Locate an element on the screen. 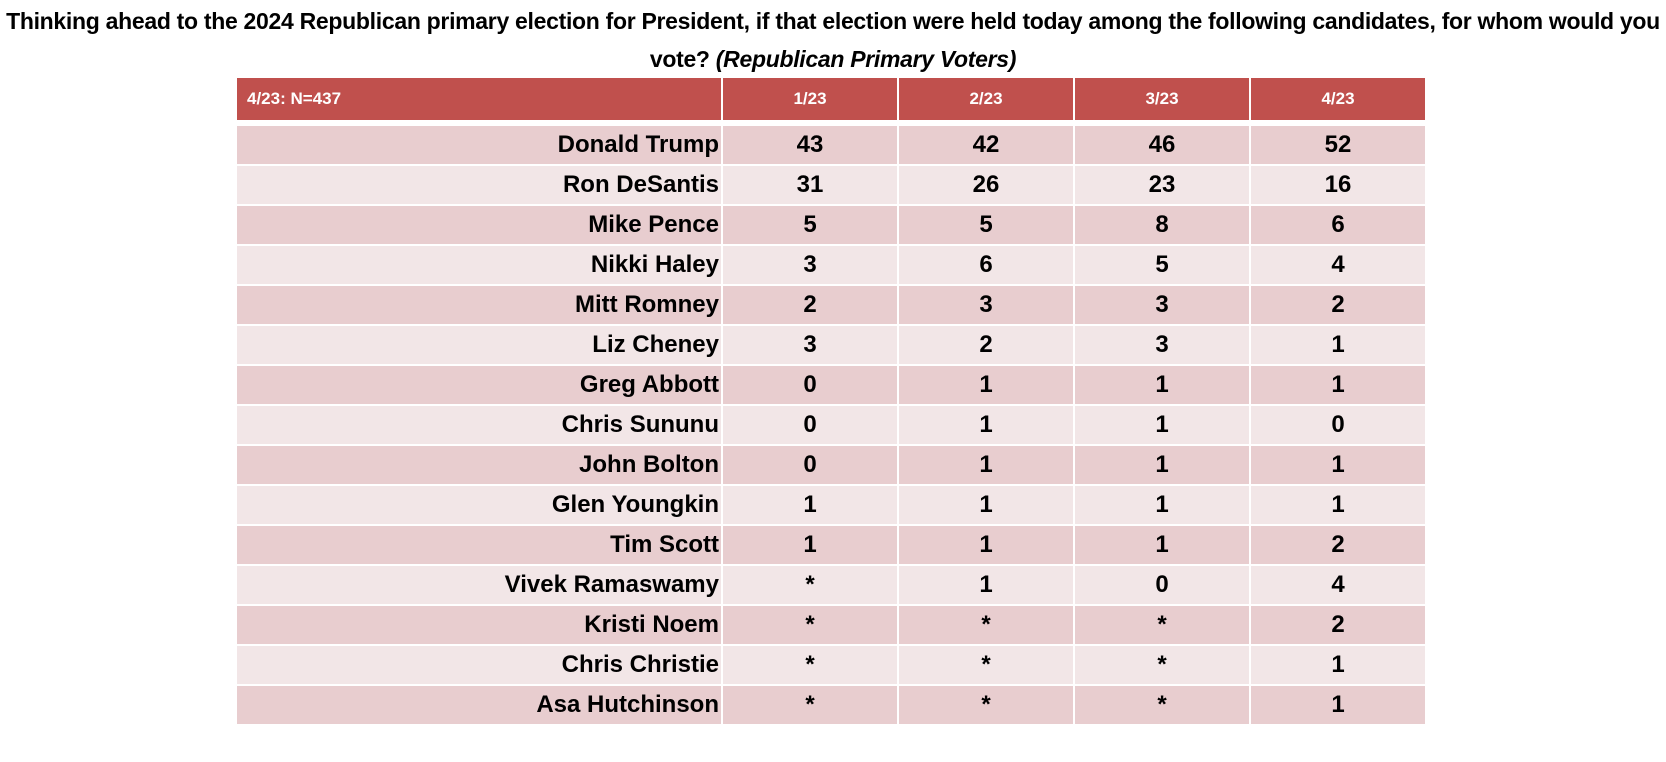  candidate-name: Tim Scott is located at coordinates (479, 545).